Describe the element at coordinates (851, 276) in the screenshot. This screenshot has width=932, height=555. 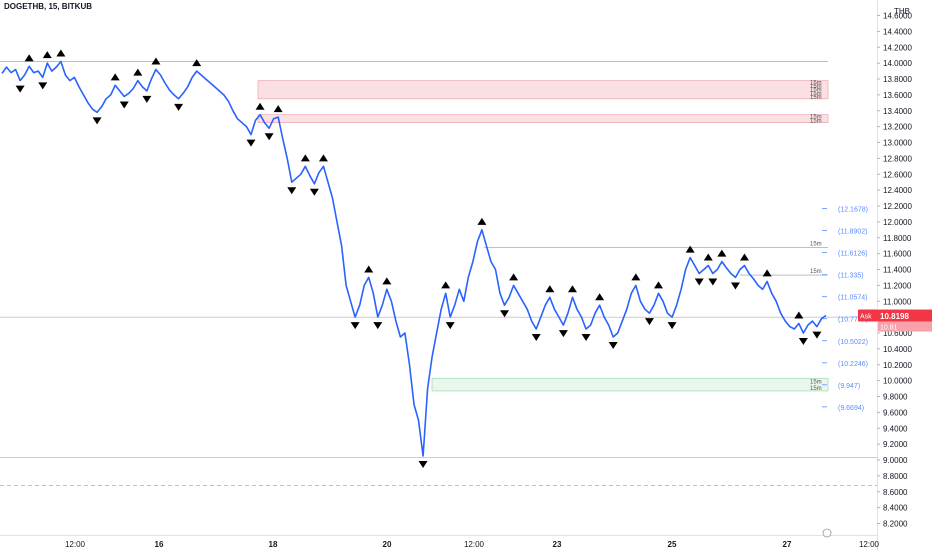
I see `level-label: (11.335)` at that location.